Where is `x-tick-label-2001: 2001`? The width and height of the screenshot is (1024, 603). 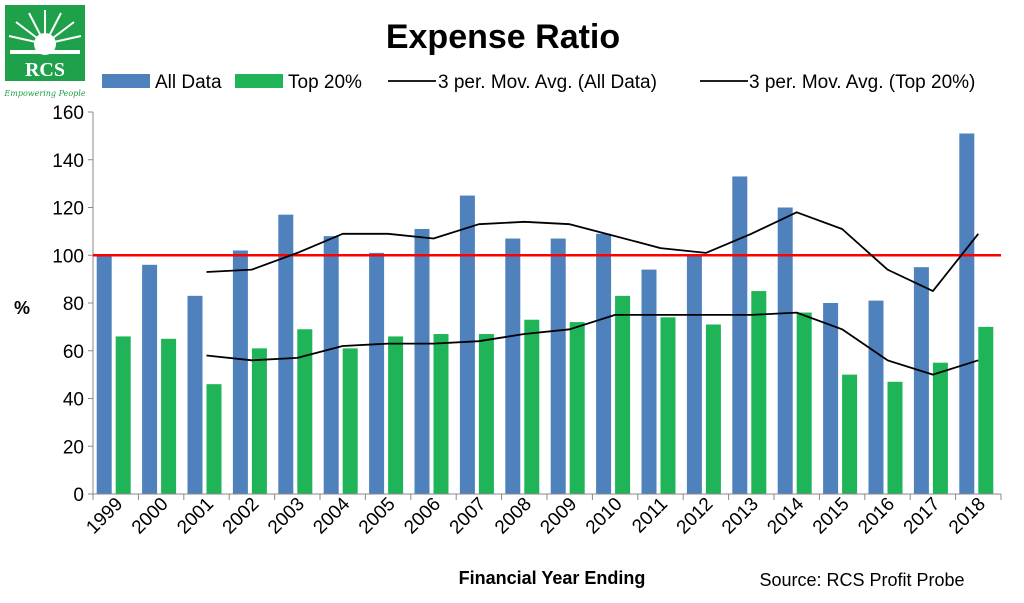 x-tick-label-2001: 2001 is located at coordinates (195, 516).